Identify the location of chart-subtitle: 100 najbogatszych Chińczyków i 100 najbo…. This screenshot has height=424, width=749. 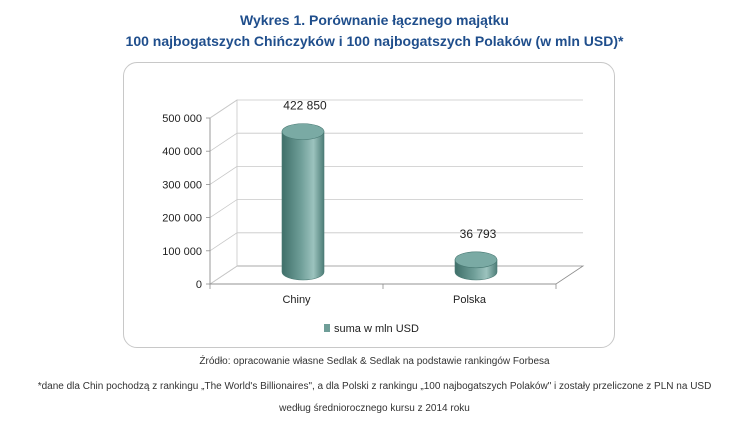
(374, 41).